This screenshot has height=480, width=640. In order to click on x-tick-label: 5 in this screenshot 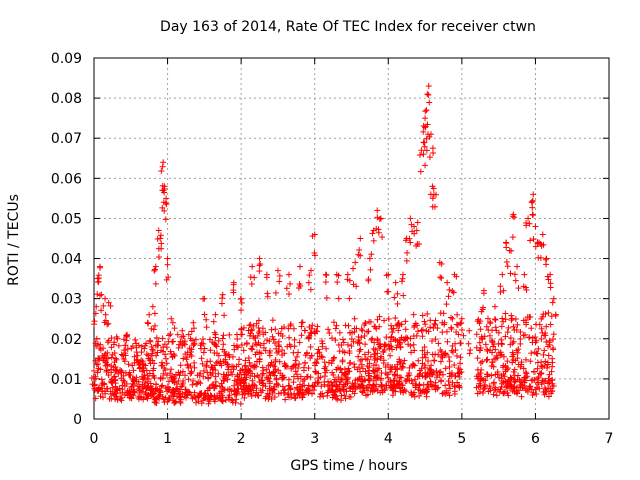, I will do `click(461, 439)`.